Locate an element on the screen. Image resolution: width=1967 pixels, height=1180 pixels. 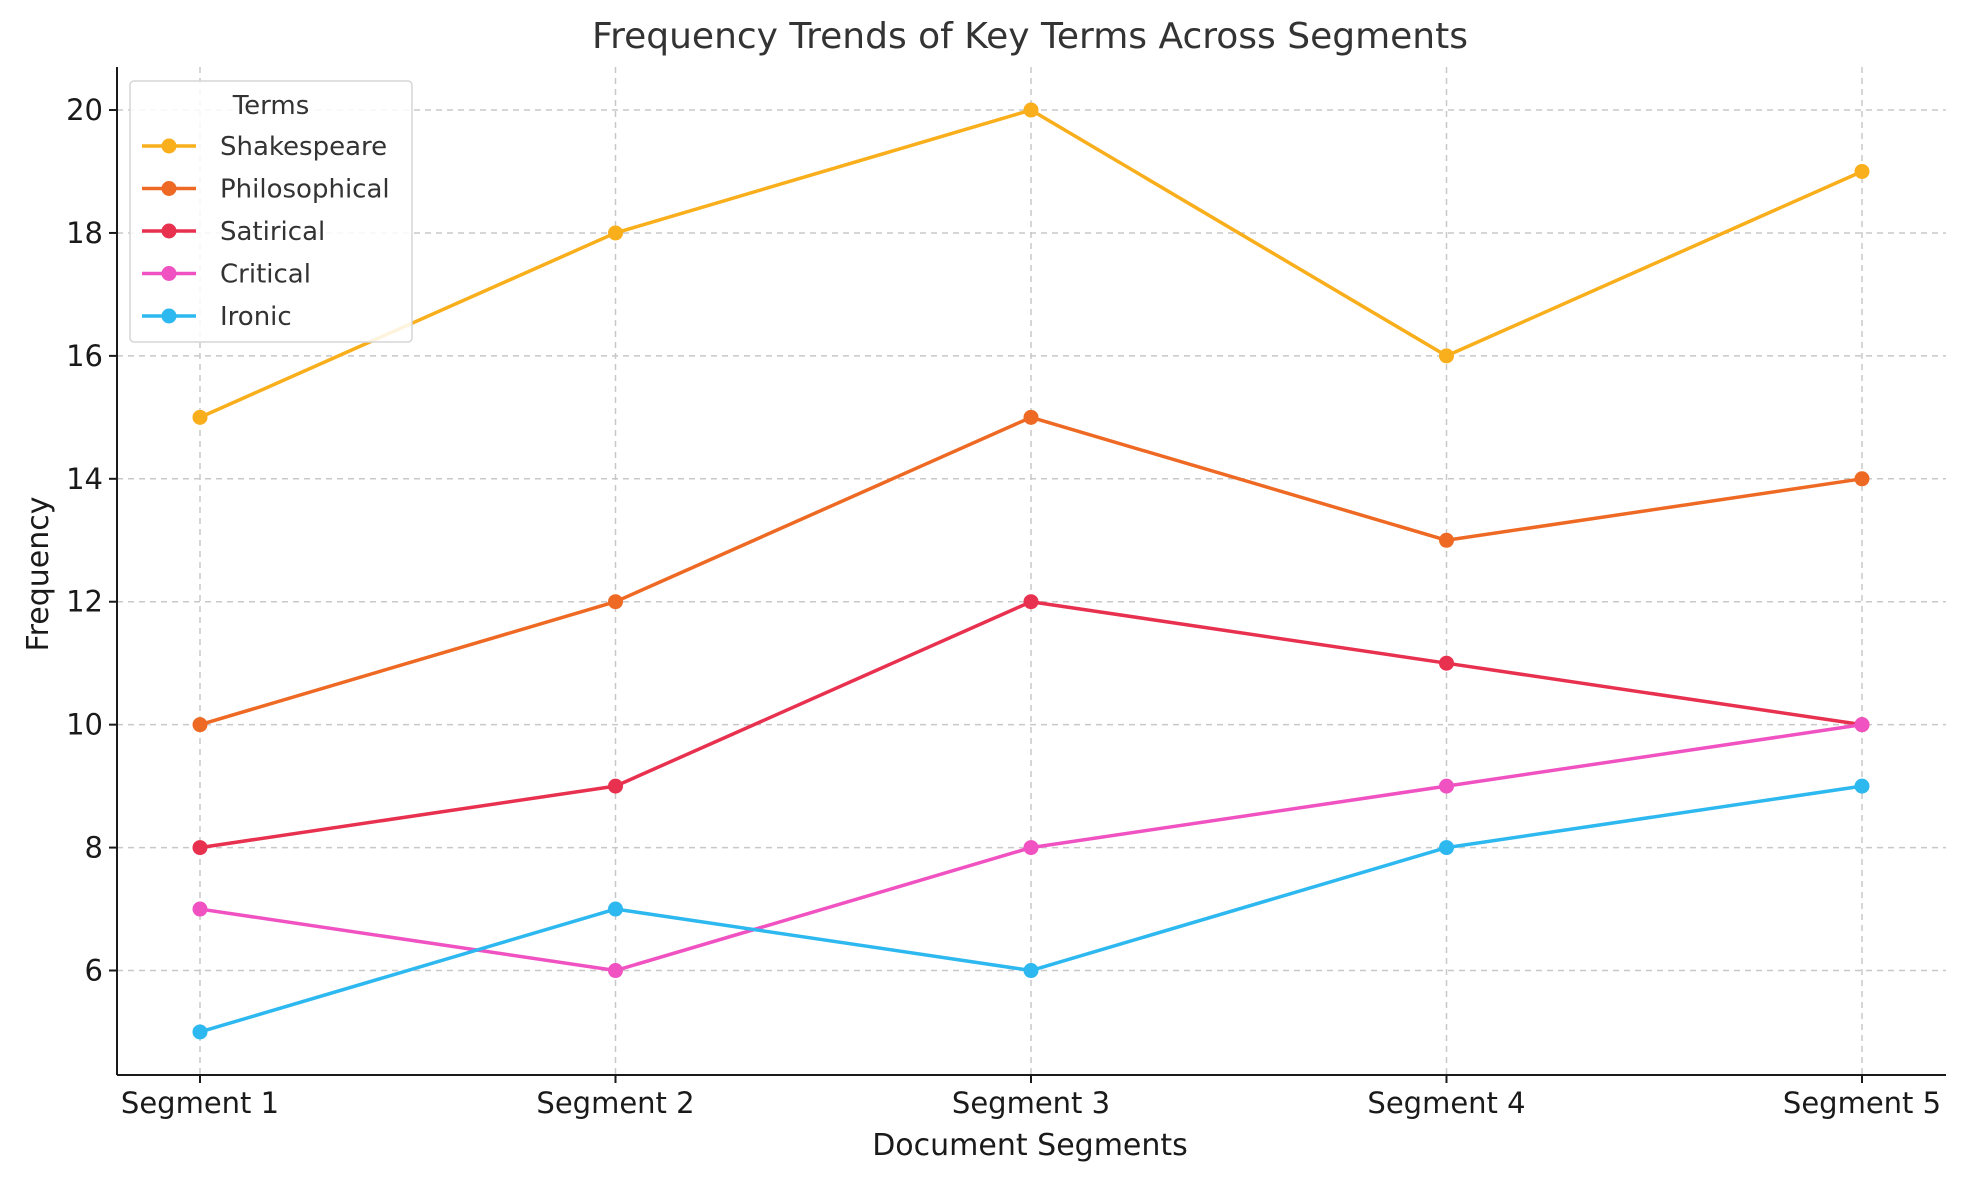
x-axis-label: Document Segments is located at coordinates (1030, 1145).